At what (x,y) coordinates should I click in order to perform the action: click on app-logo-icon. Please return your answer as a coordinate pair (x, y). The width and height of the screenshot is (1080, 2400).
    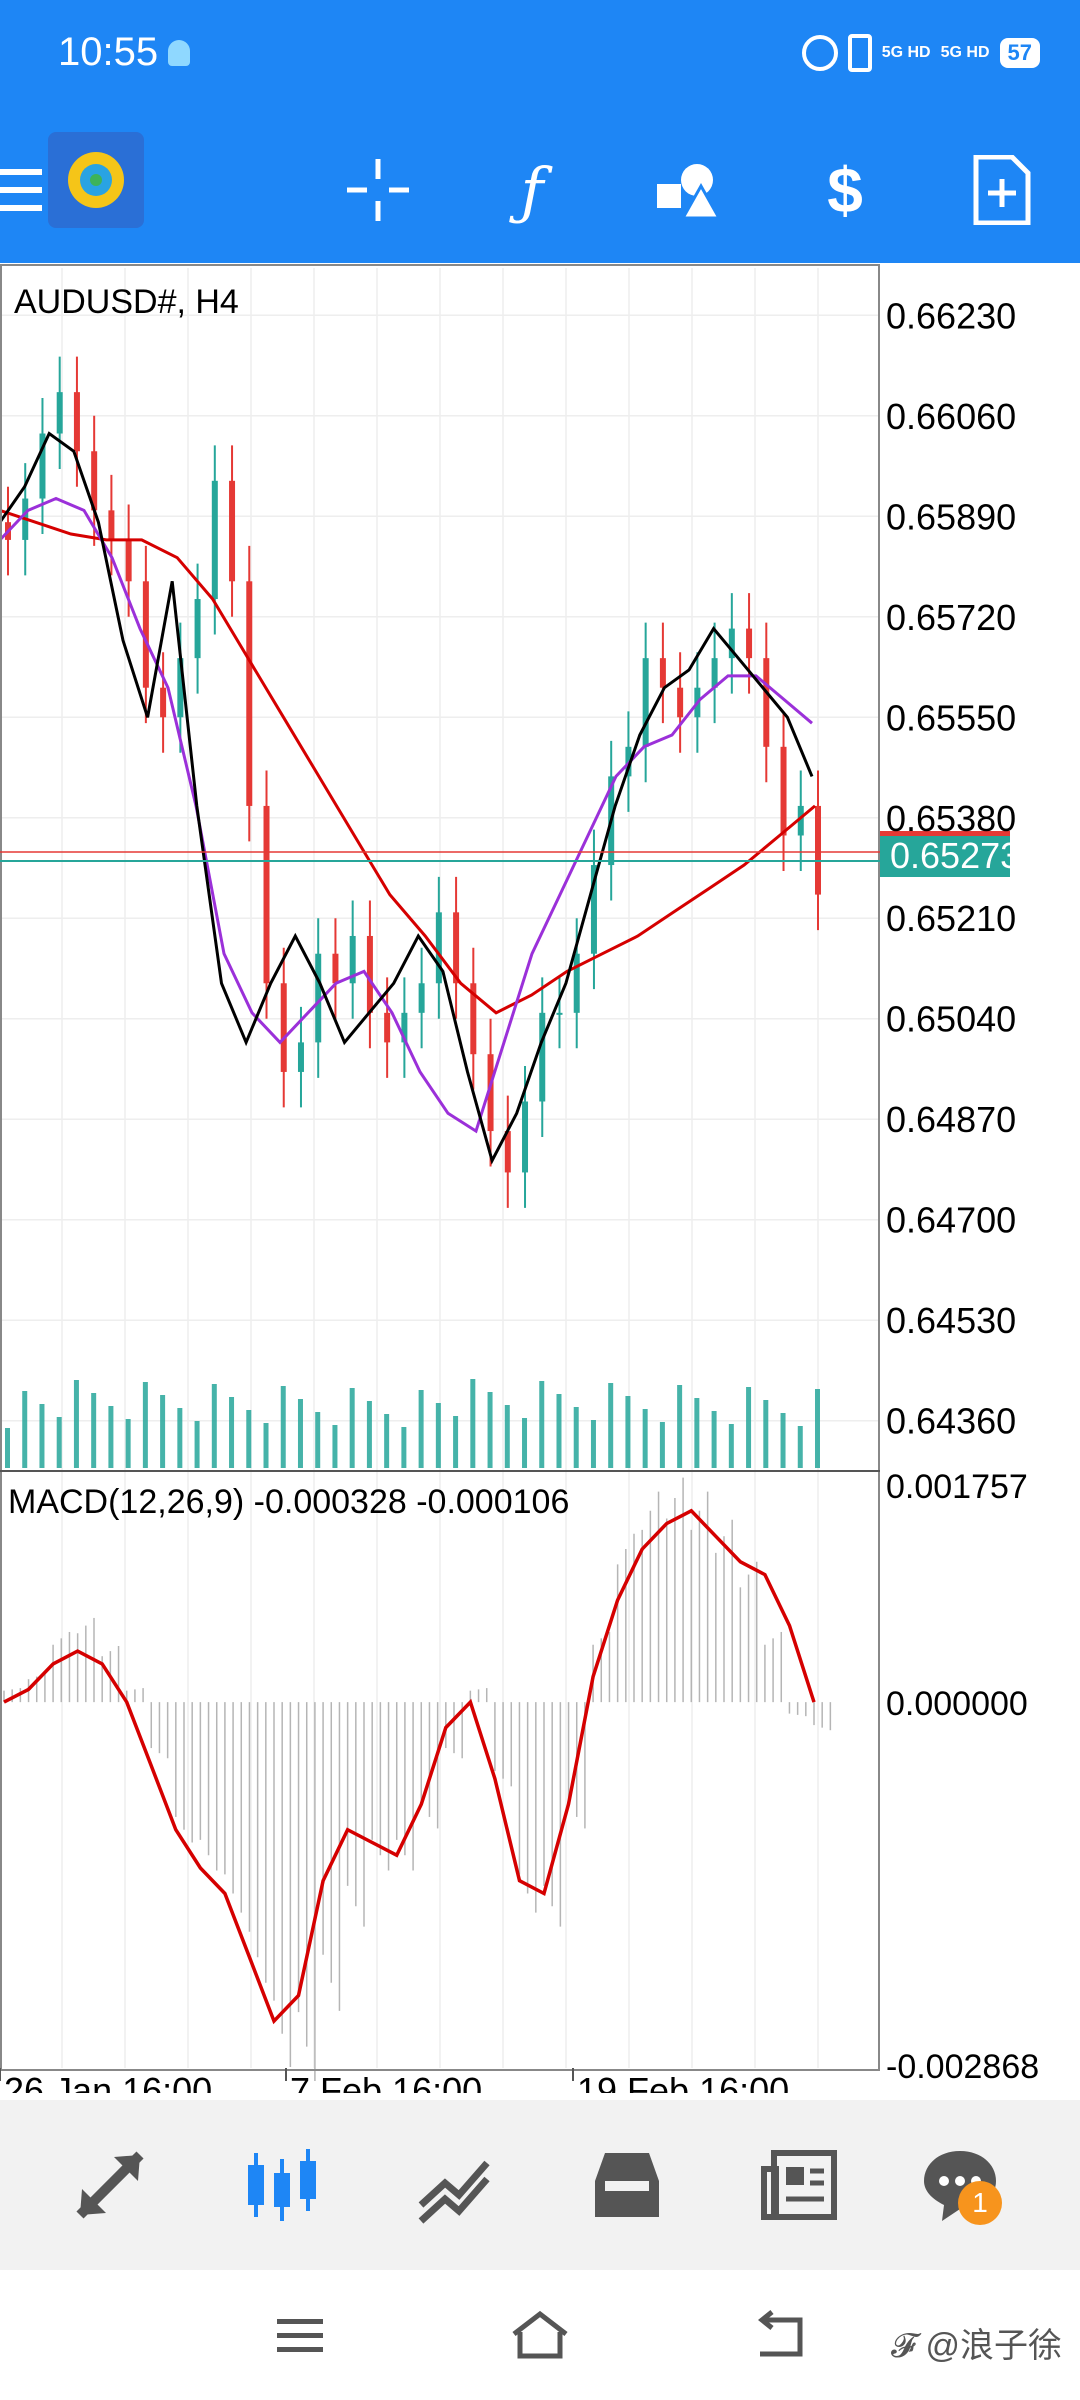
    Looking at the image, I should click on (96, 180).